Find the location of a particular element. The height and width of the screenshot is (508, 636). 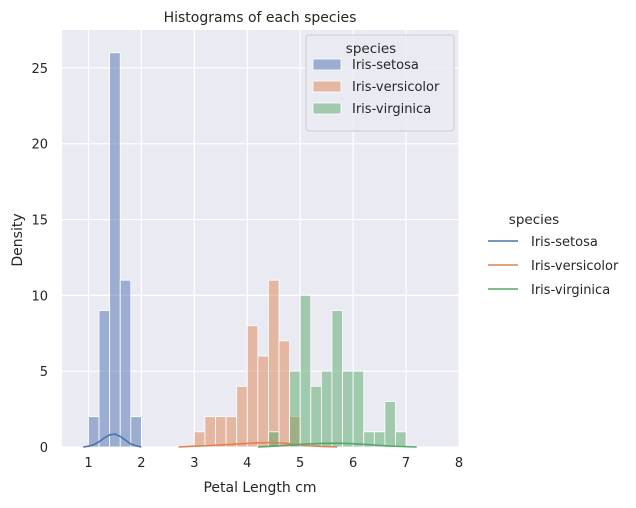

y-tick-labels: 0 5 10 15 20 25 is located at coordinates (39, 259).